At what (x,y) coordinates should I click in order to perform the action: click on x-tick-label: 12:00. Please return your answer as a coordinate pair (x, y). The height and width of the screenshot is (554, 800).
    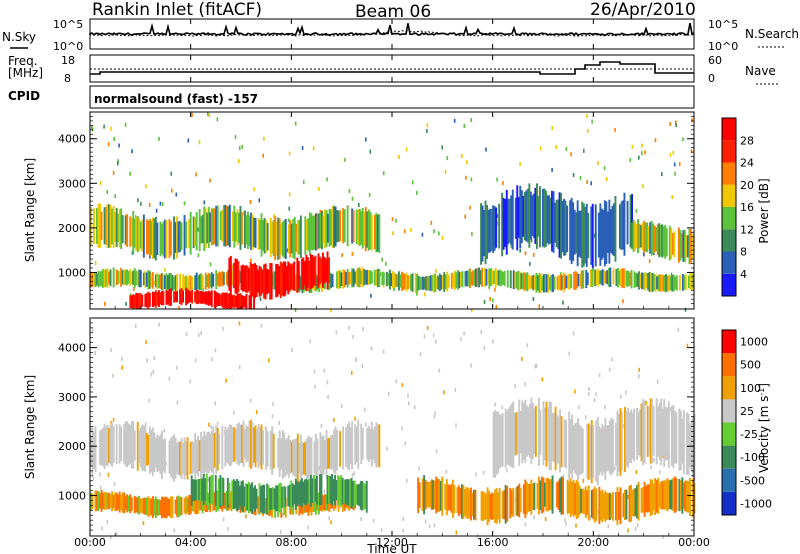
    Looking at the image, I should click on (392, 542).